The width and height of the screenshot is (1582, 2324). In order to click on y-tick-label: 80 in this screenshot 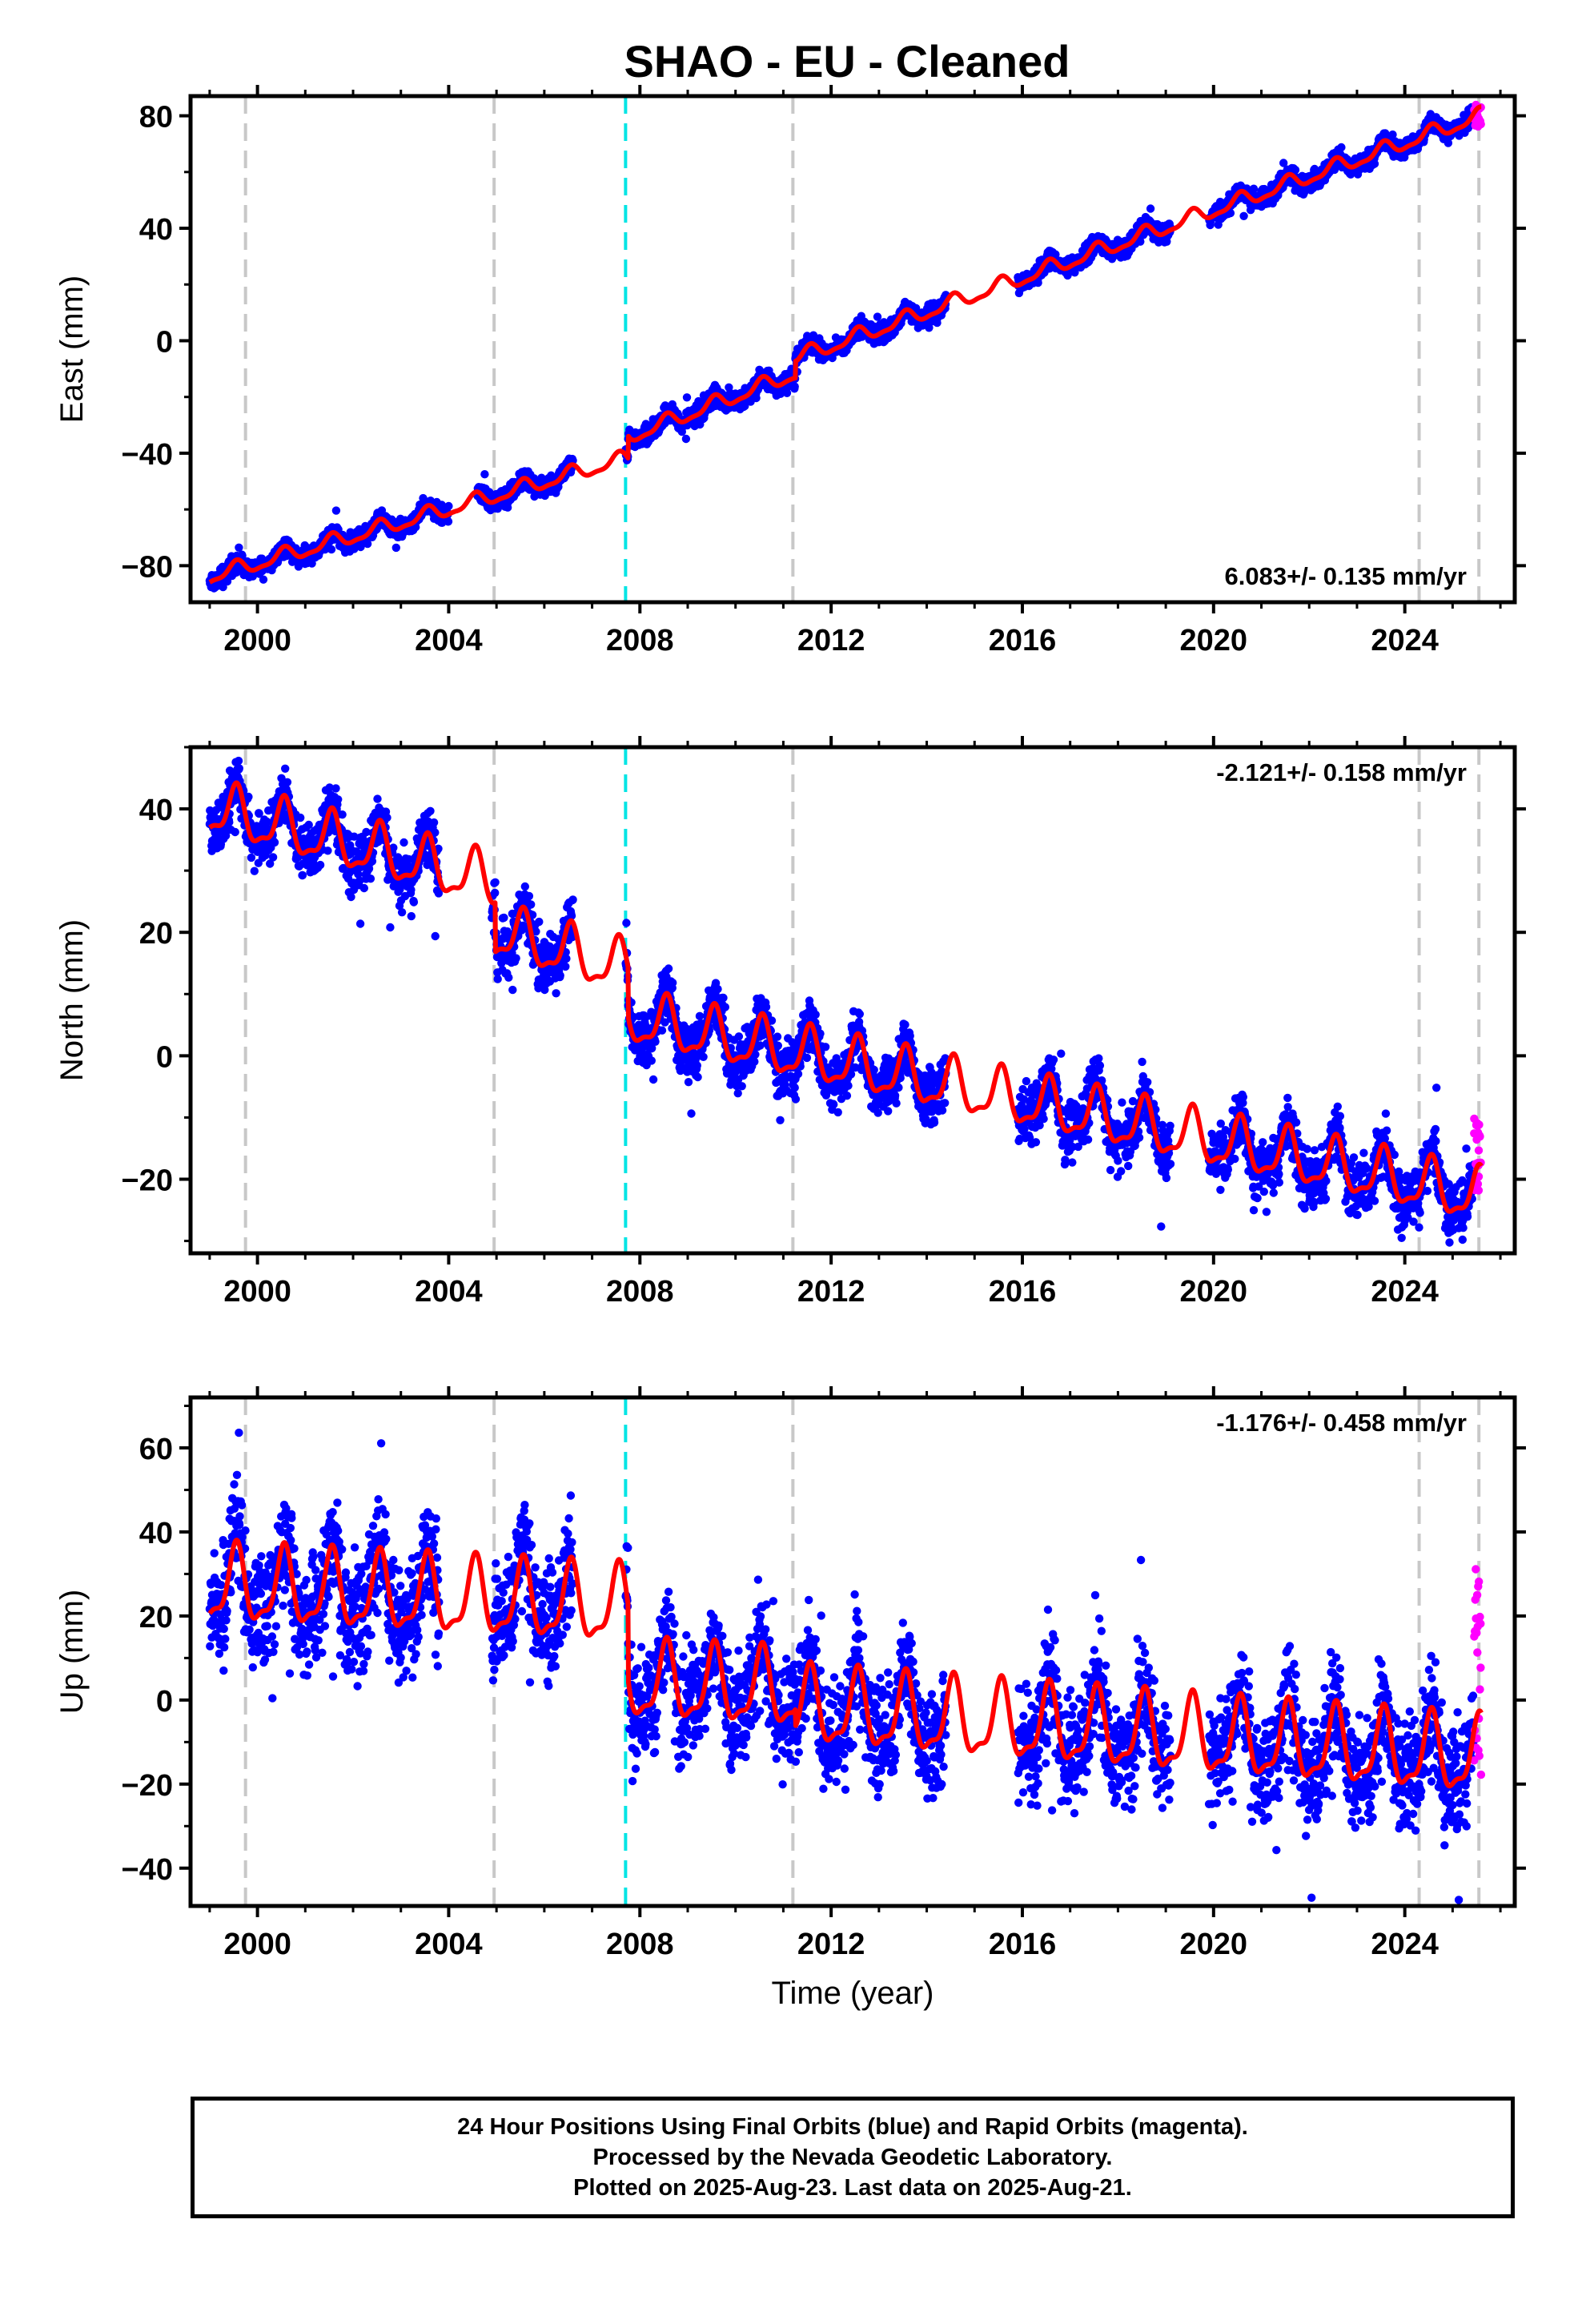, I will do `click(156, 118)`.